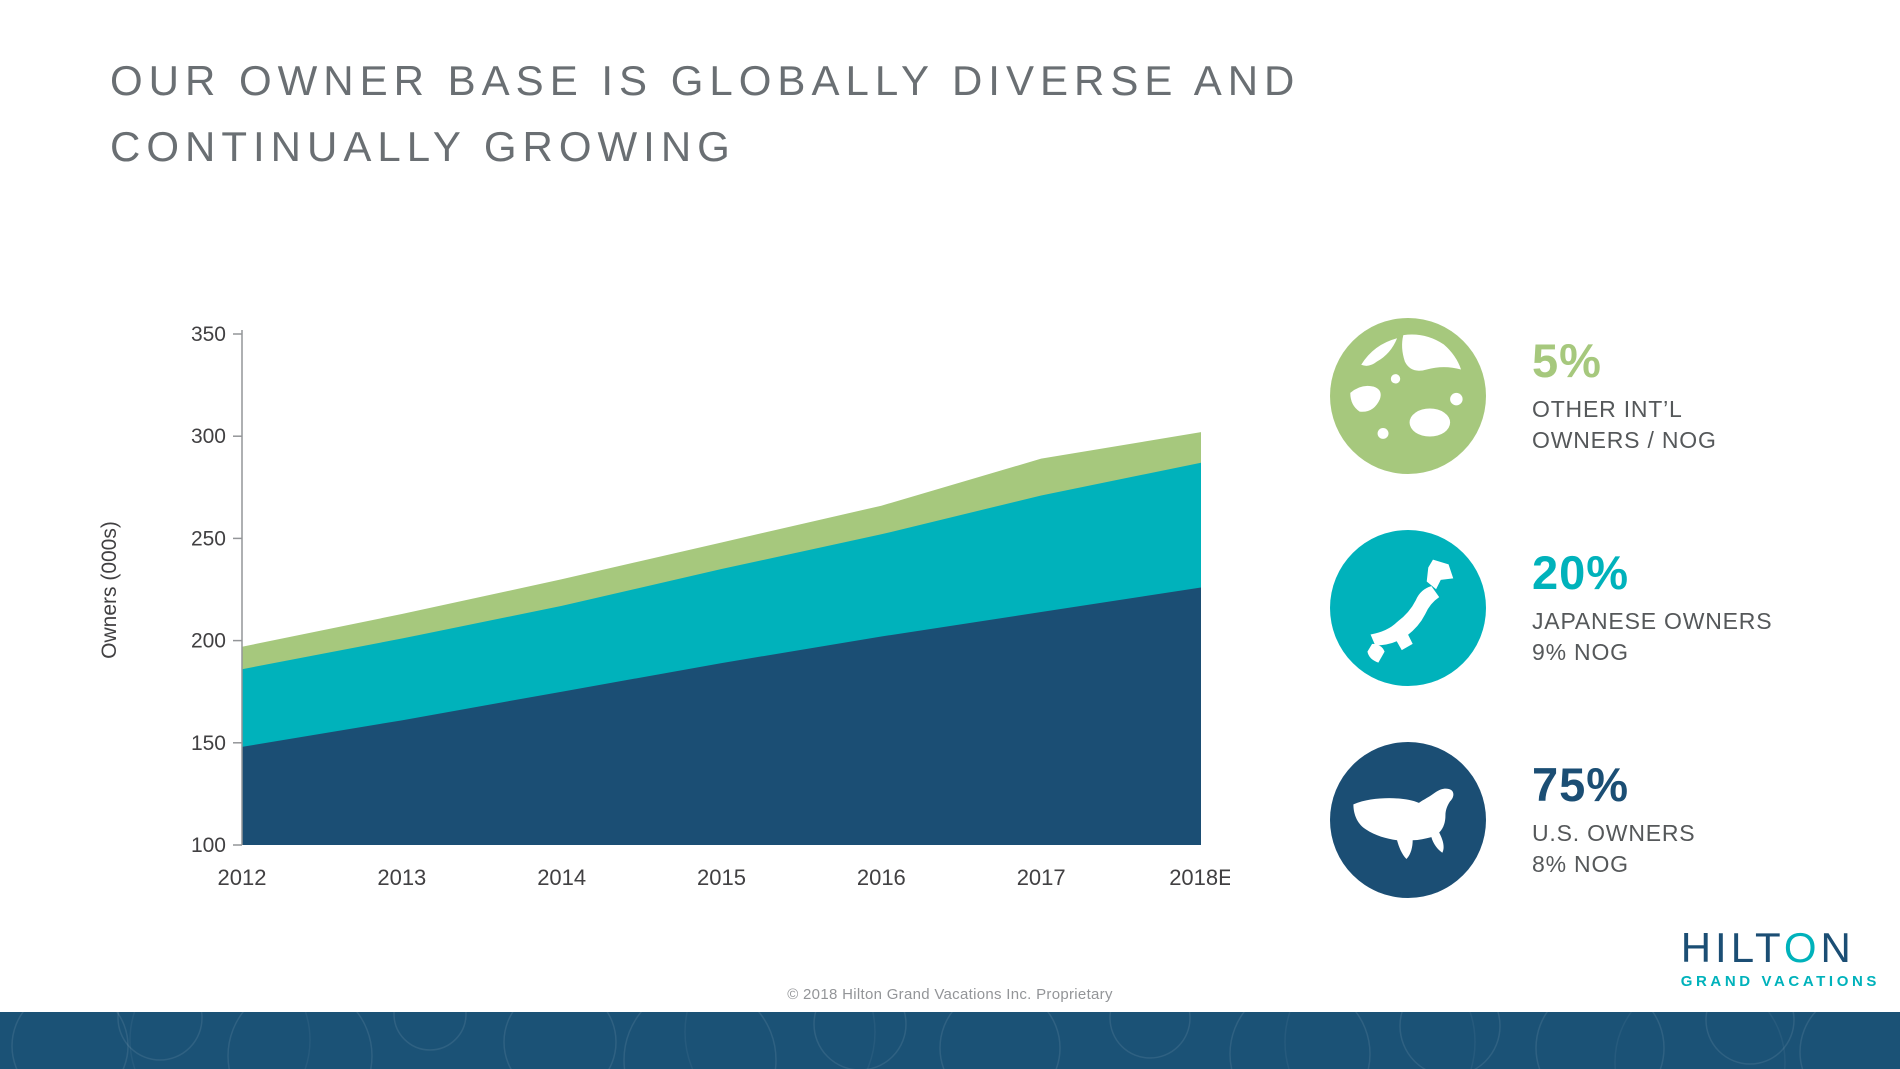  Describe the element at coordinates (1732, 947) in the screenshot. I see `hgv-logo-brand-prefix: HILT` at that location.